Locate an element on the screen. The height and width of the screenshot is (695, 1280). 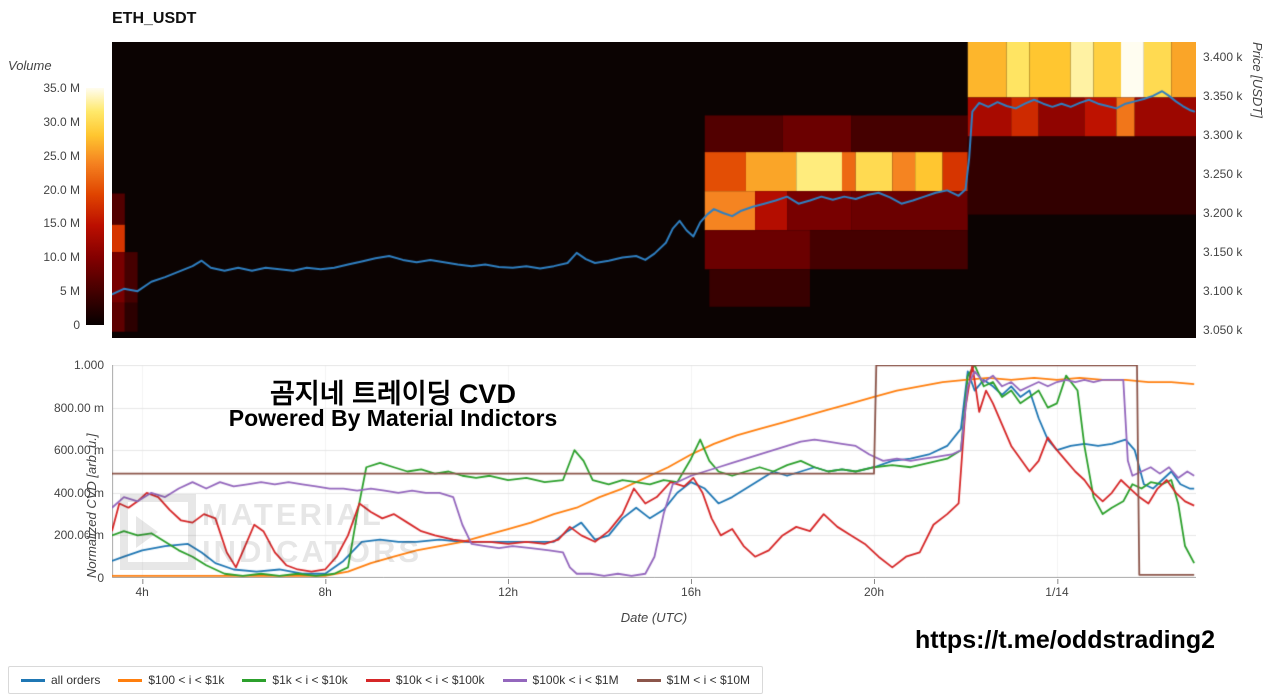
watermark-line2: INDICATORS is located at coordinates (312, 551).